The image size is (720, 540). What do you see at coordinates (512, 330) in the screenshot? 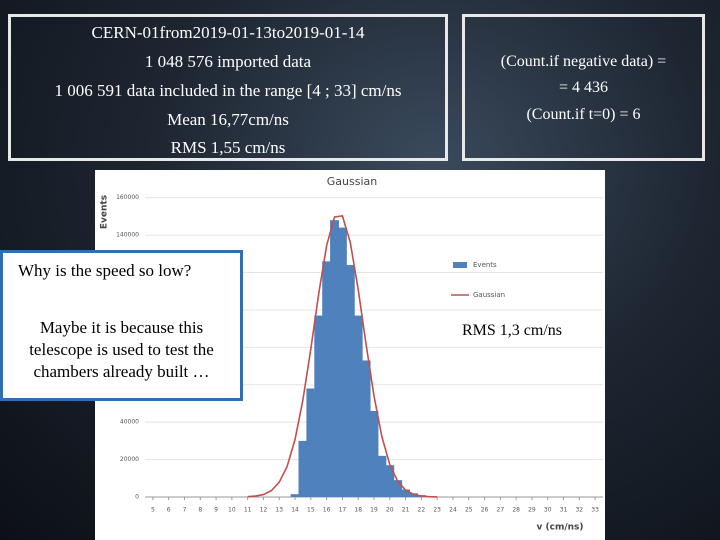
I see `rms-note: RMS 1,3 cm/ns` at bounding box center [512, 330].